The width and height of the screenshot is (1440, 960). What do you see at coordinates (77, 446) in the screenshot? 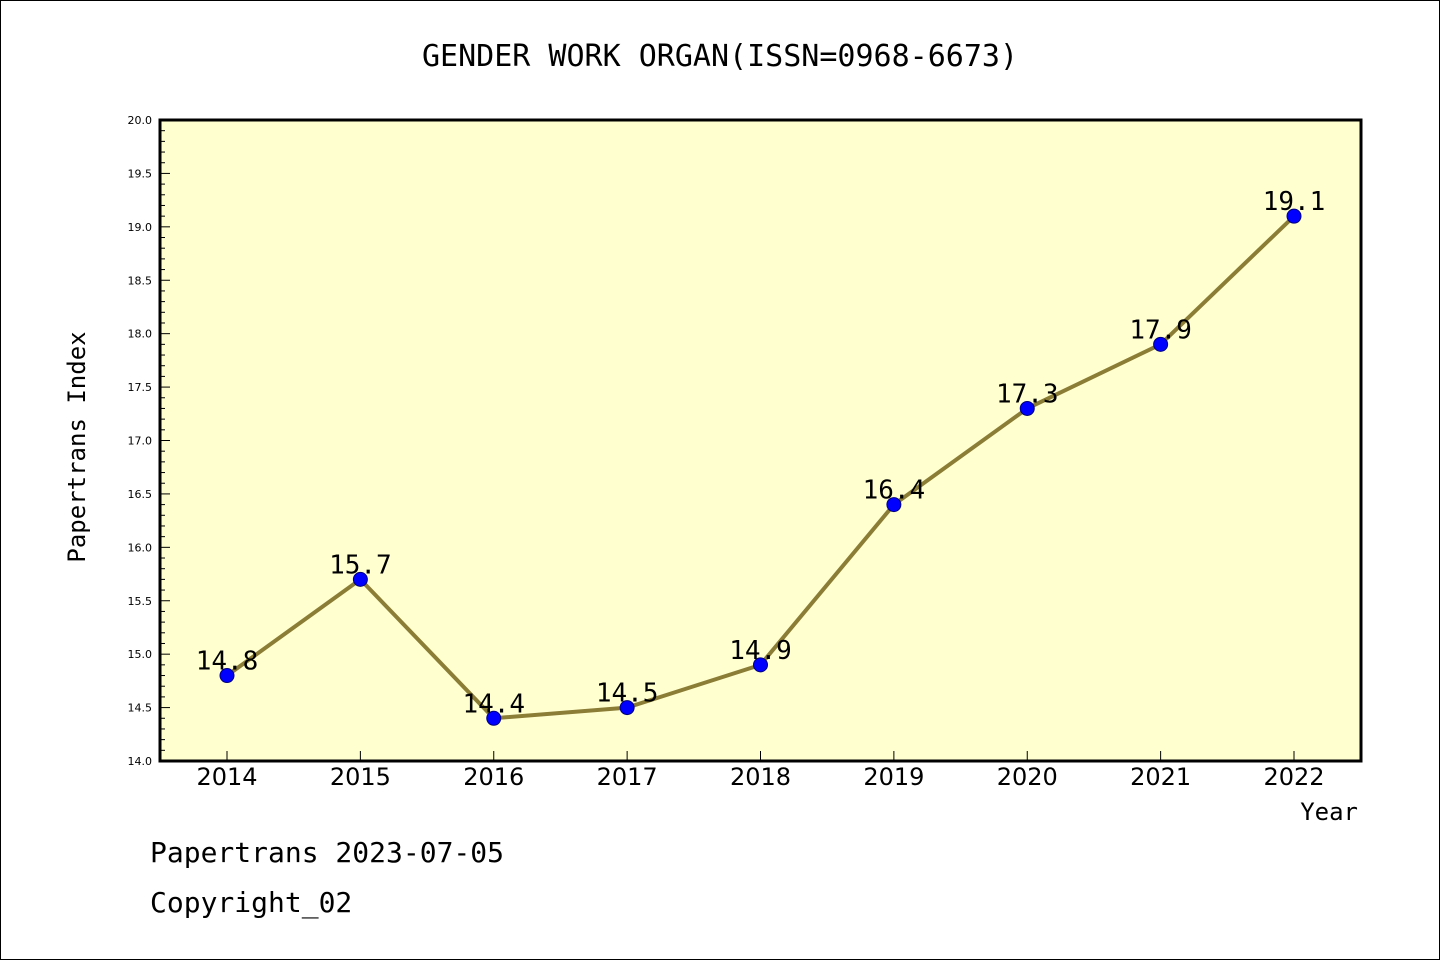
I see `y-axis-label: Papertrans Index` at bounding box center [77, 446].